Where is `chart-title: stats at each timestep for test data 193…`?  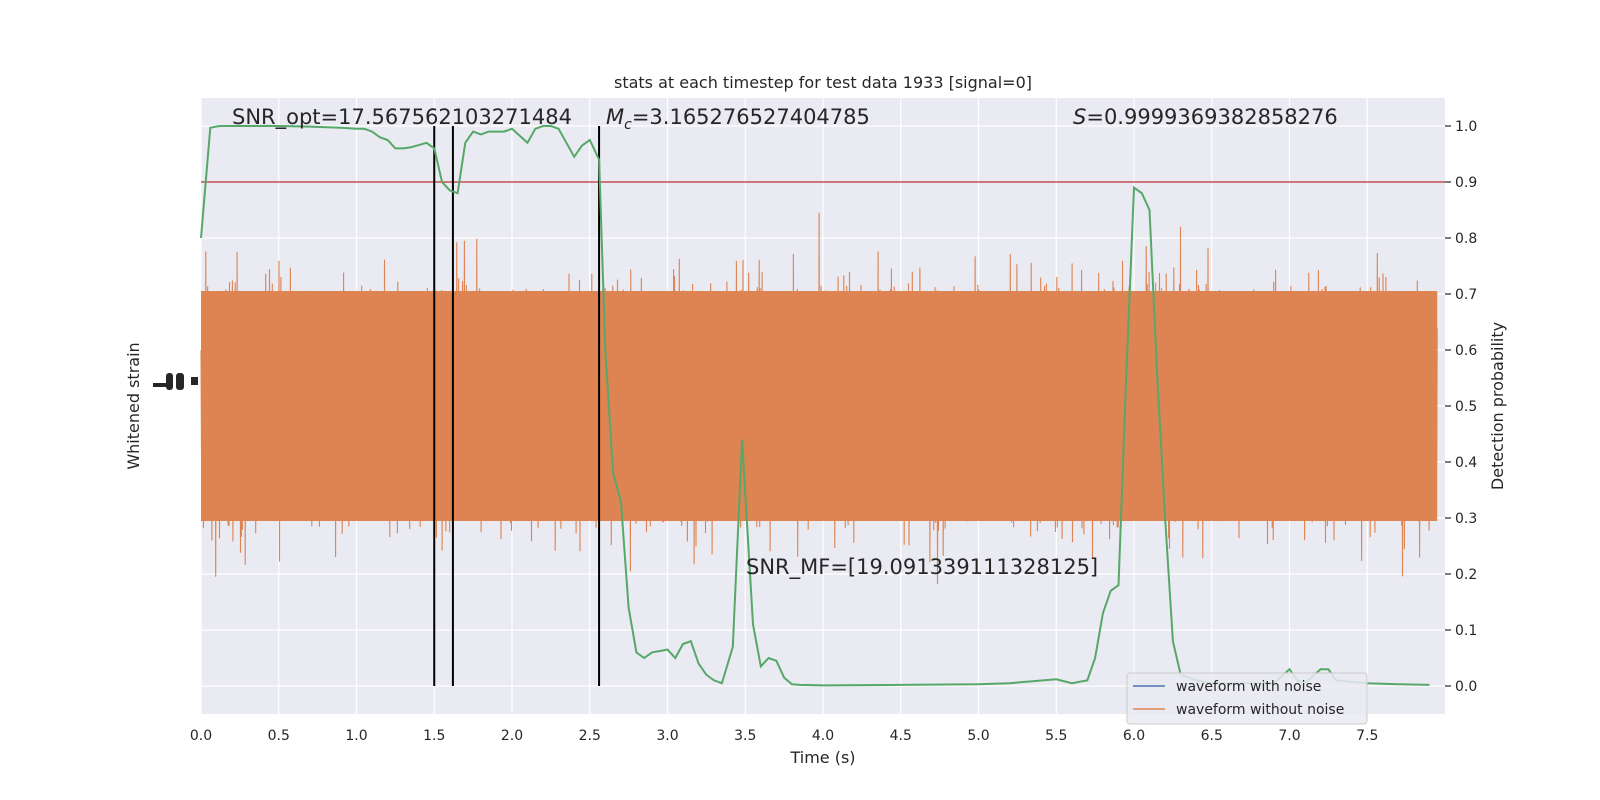
chart-title: stats at each timestep for test data 193… is located at coordinates (823, 82).